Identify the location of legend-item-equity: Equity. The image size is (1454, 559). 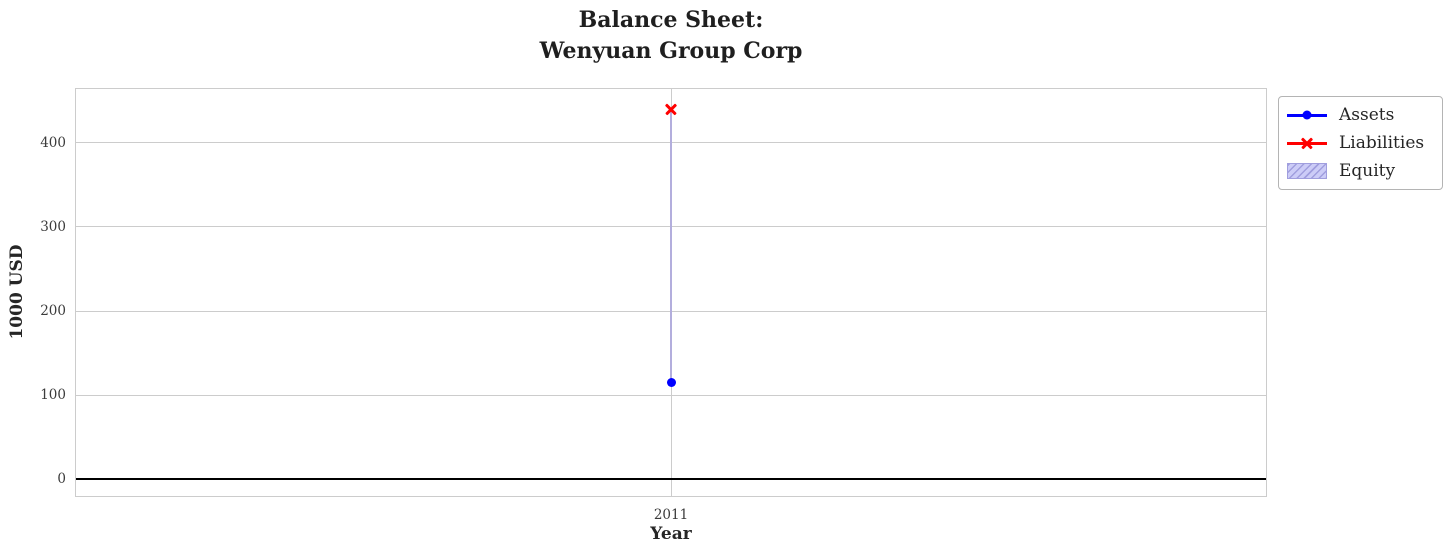
(1360, 171).